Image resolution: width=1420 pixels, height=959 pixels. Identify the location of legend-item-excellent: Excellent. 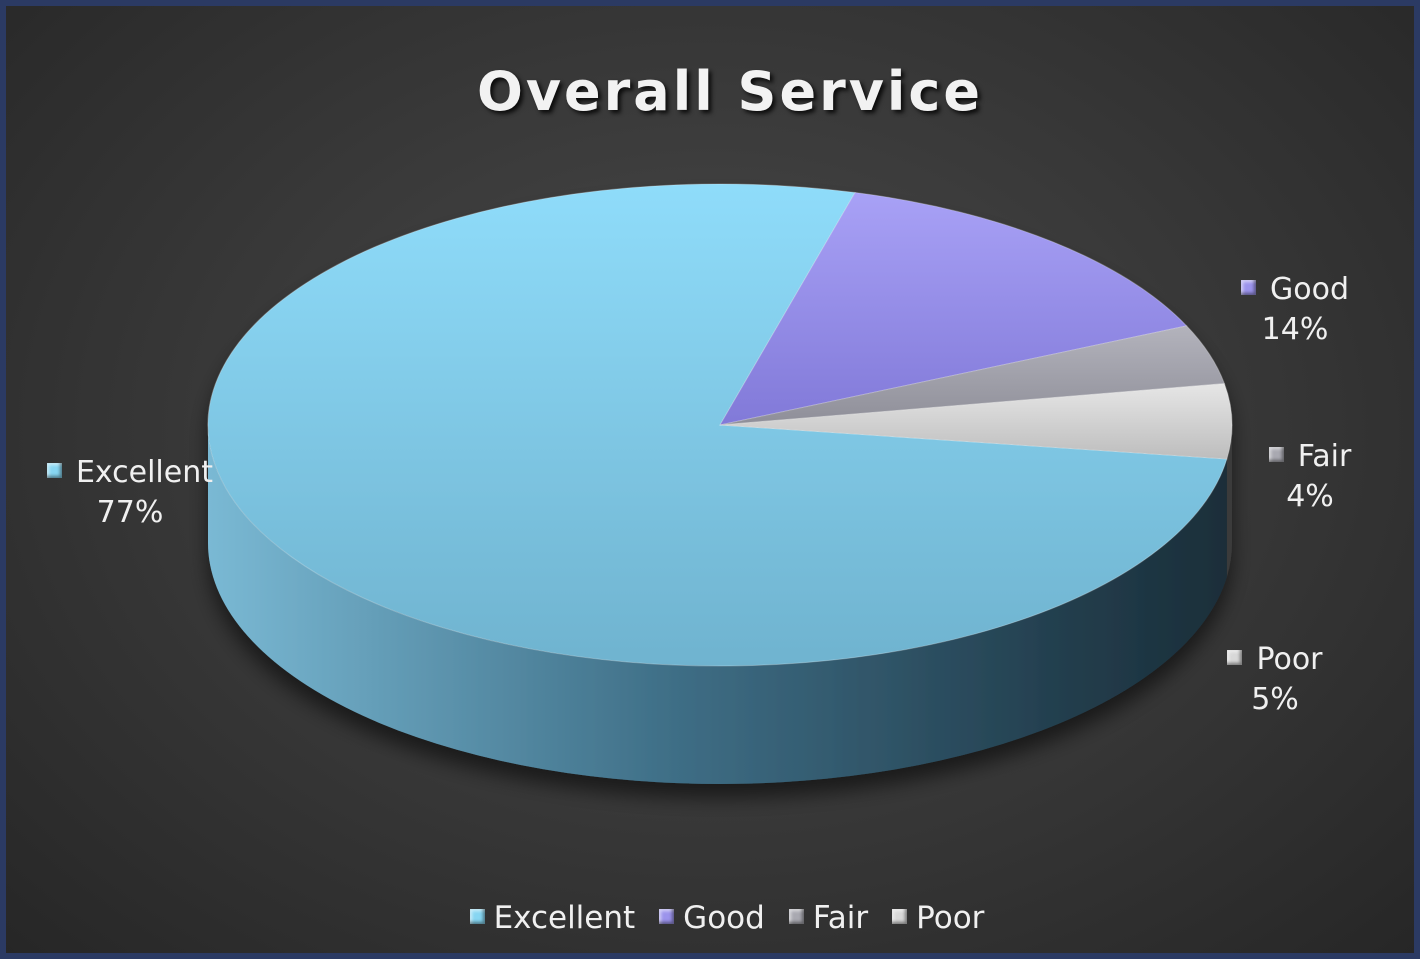
(552, 918).